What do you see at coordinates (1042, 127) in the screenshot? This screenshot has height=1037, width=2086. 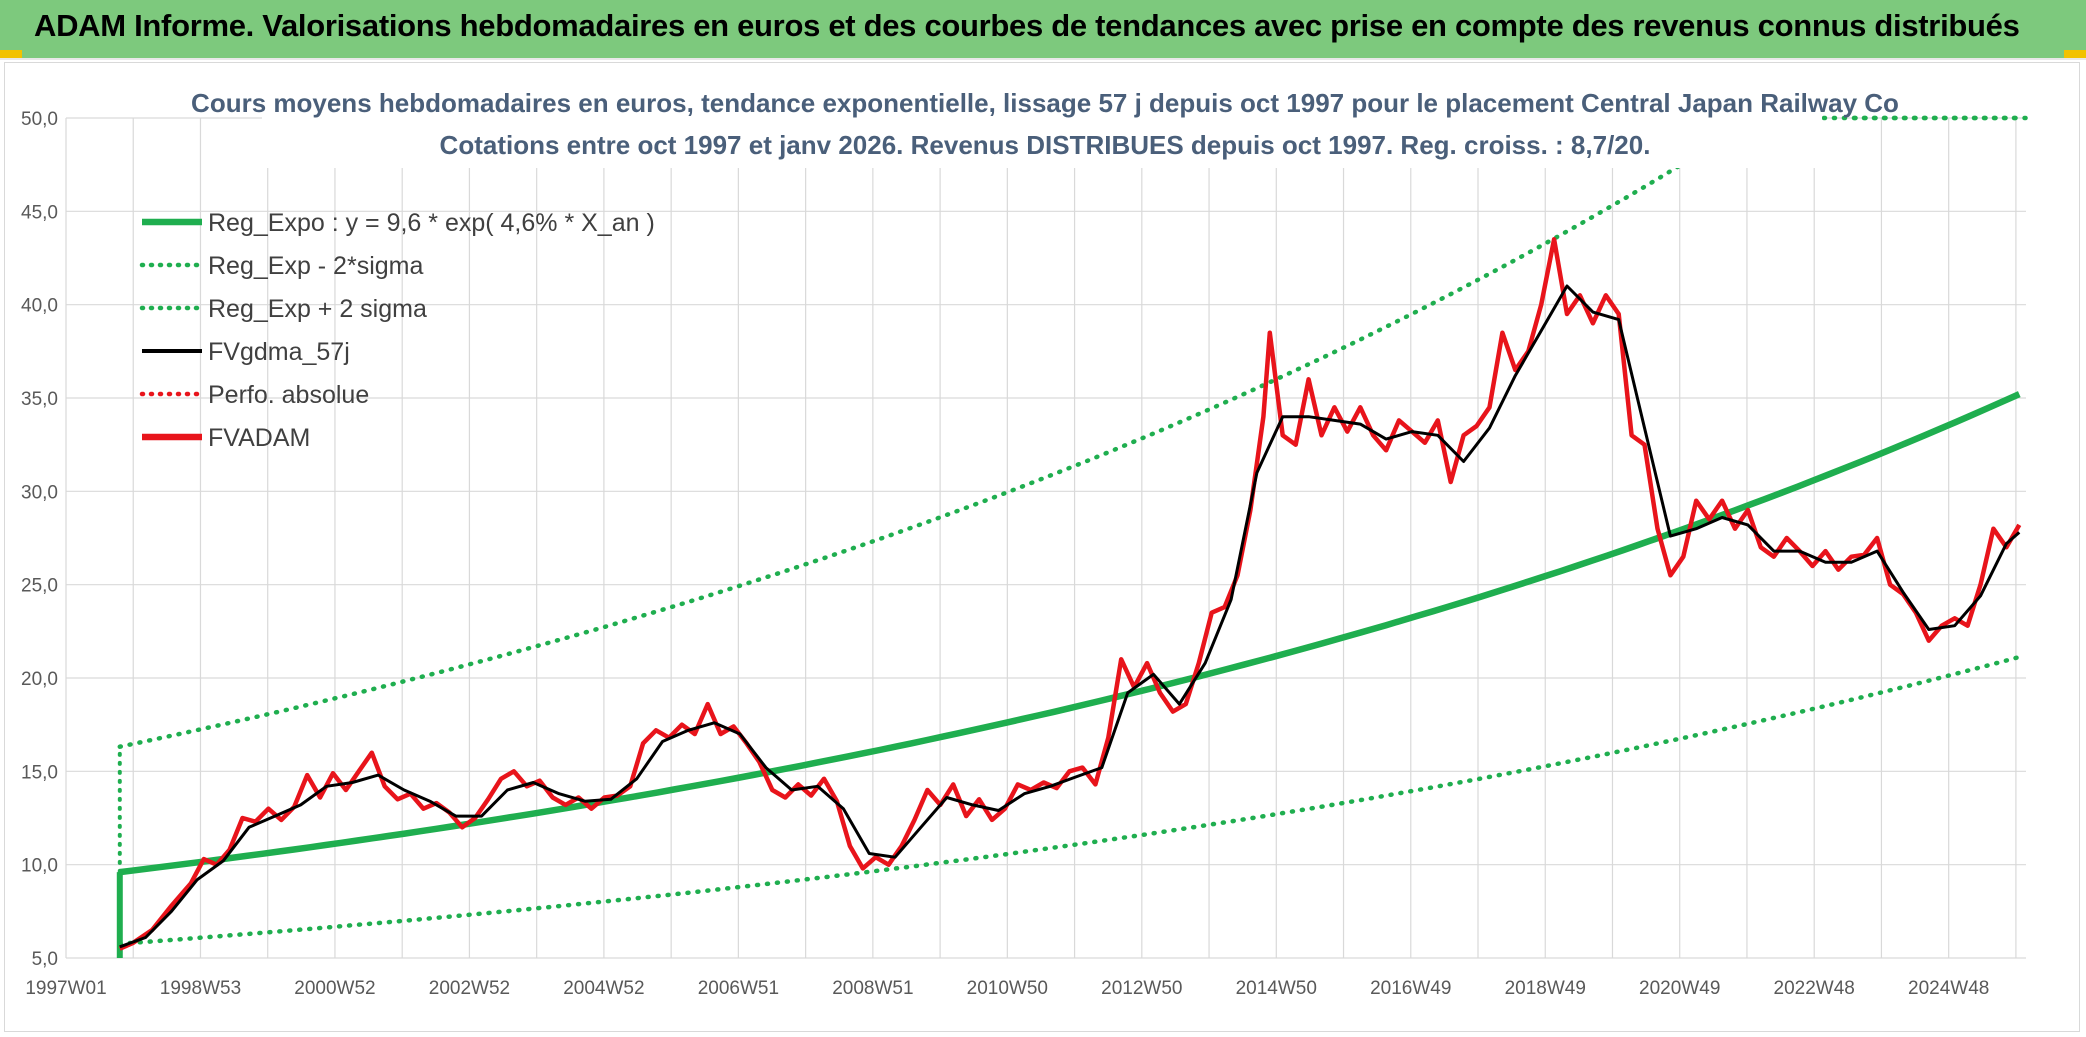 I see `title-background` at bounding box center [1042, 127].